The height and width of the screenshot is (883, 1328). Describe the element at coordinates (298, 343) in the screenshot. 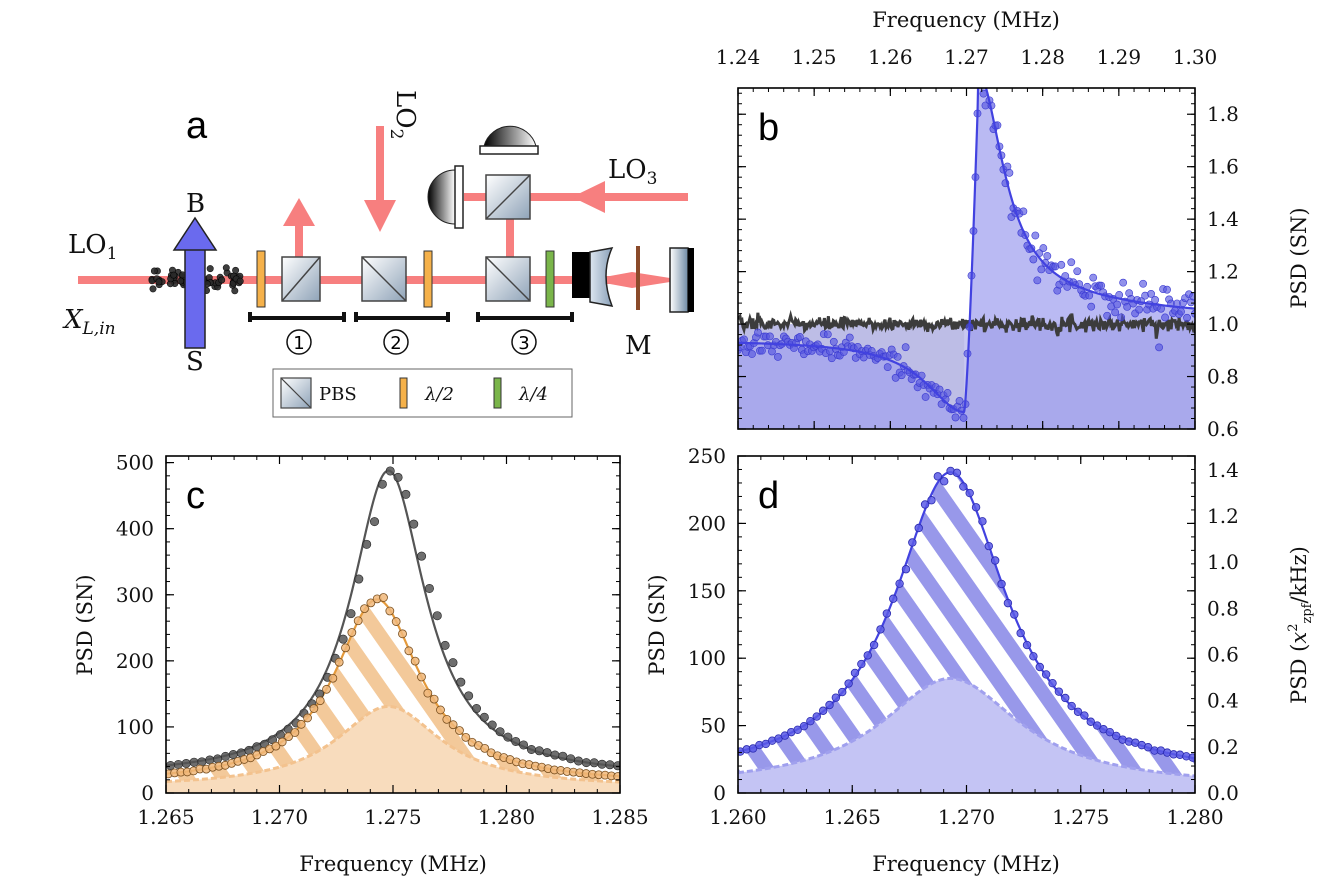

I see `svg-text: 1` at that location.